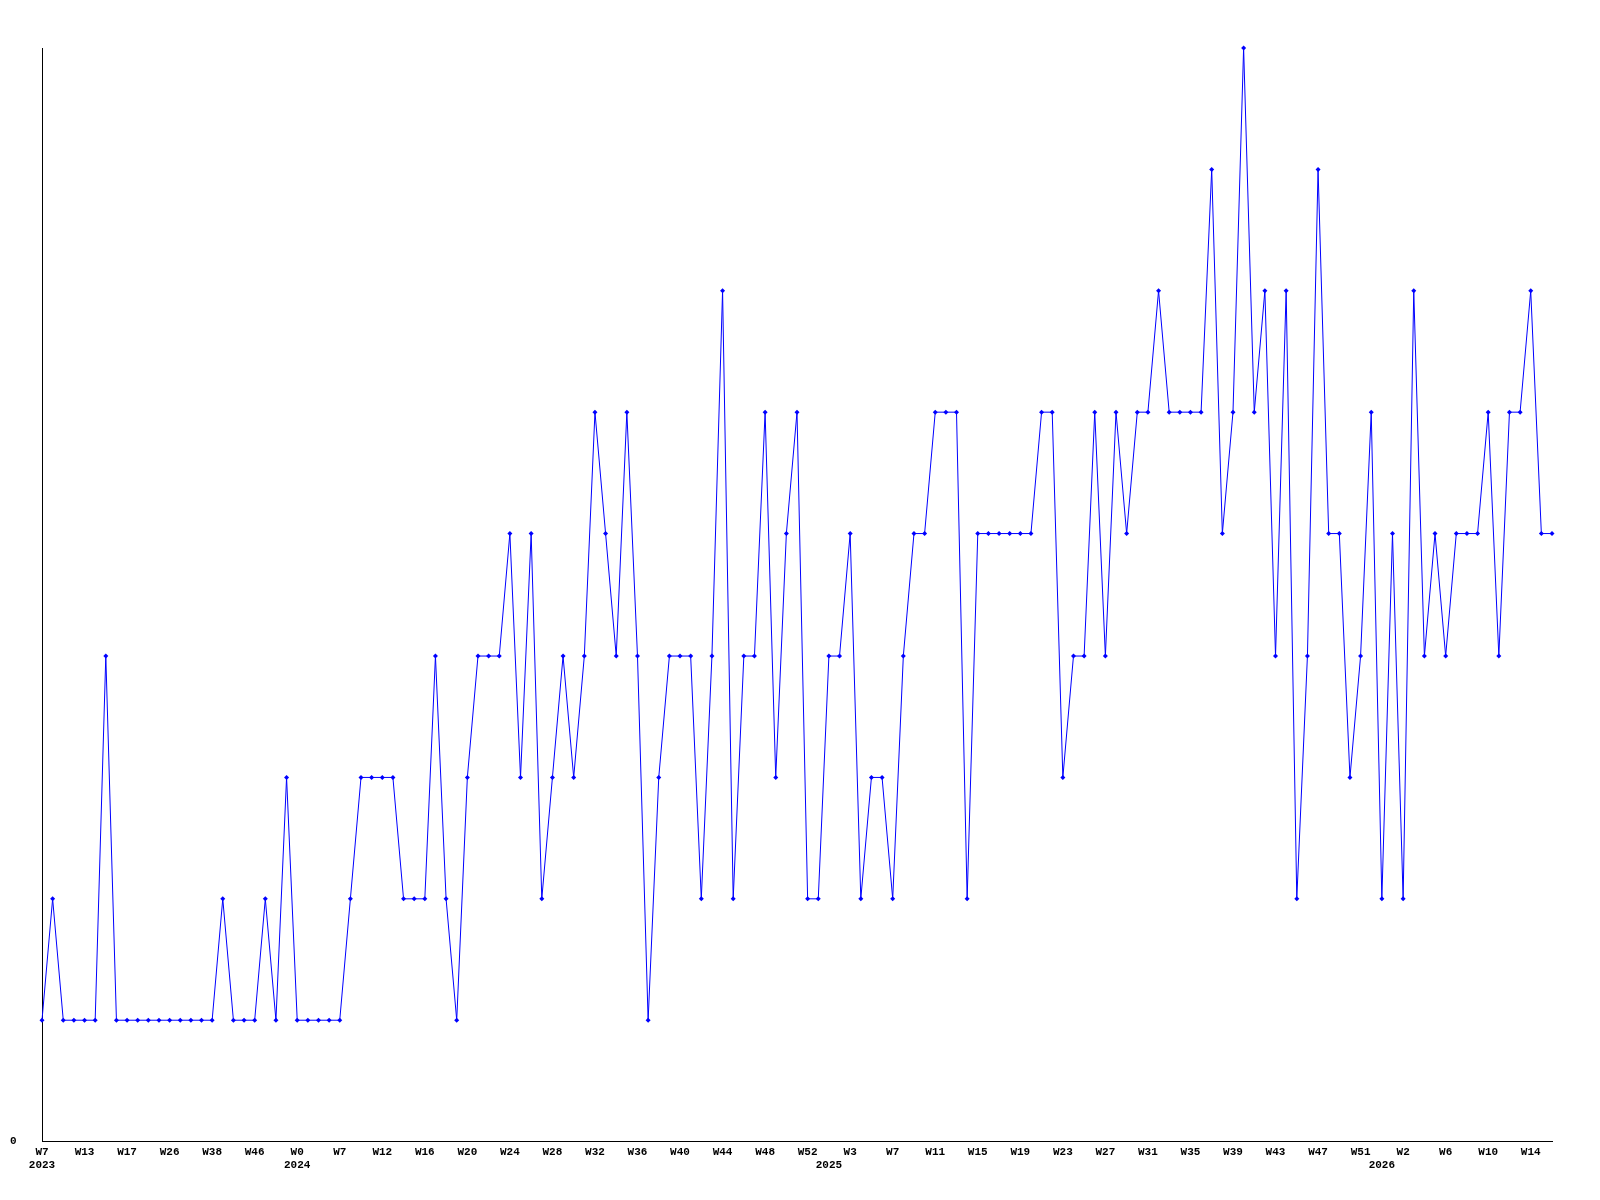  Describe the element at coordinates (510, 1151) in the screenshot. I see `x-tick-label: W24` at that location.